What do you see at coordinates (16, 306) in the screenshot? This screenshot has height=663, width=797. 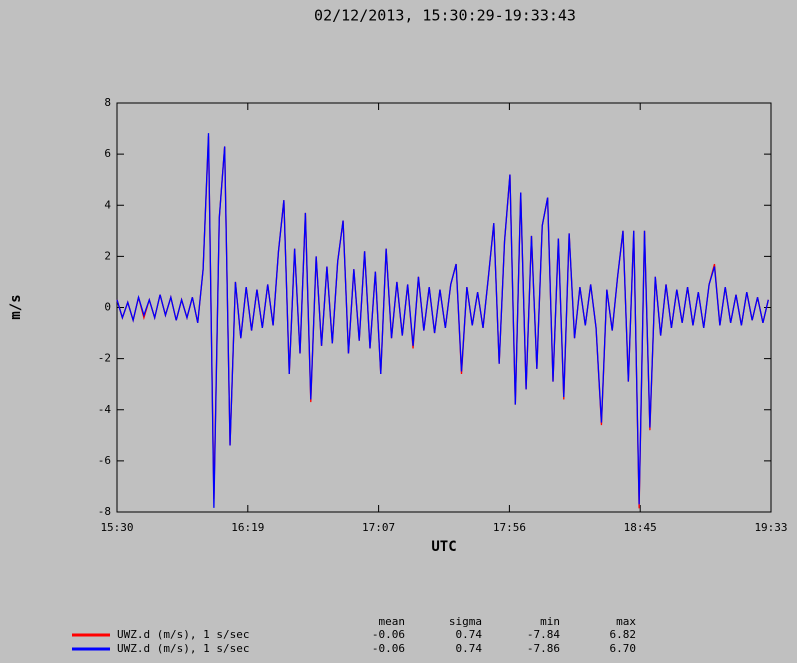 I see `y-axis-label: m/s` at bounding box center [16, 306].